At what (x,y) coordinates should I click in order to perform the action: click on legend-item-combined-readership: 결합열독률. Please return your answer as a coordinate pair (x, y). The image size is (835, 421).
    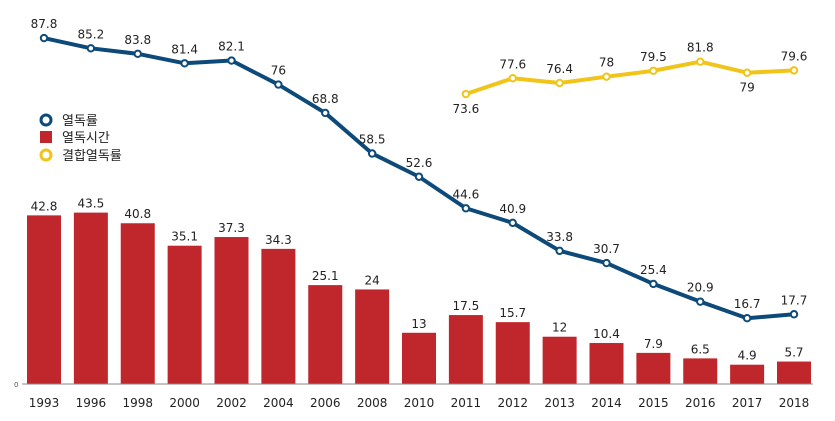
    Looking at the image, I should click on (80, 156).